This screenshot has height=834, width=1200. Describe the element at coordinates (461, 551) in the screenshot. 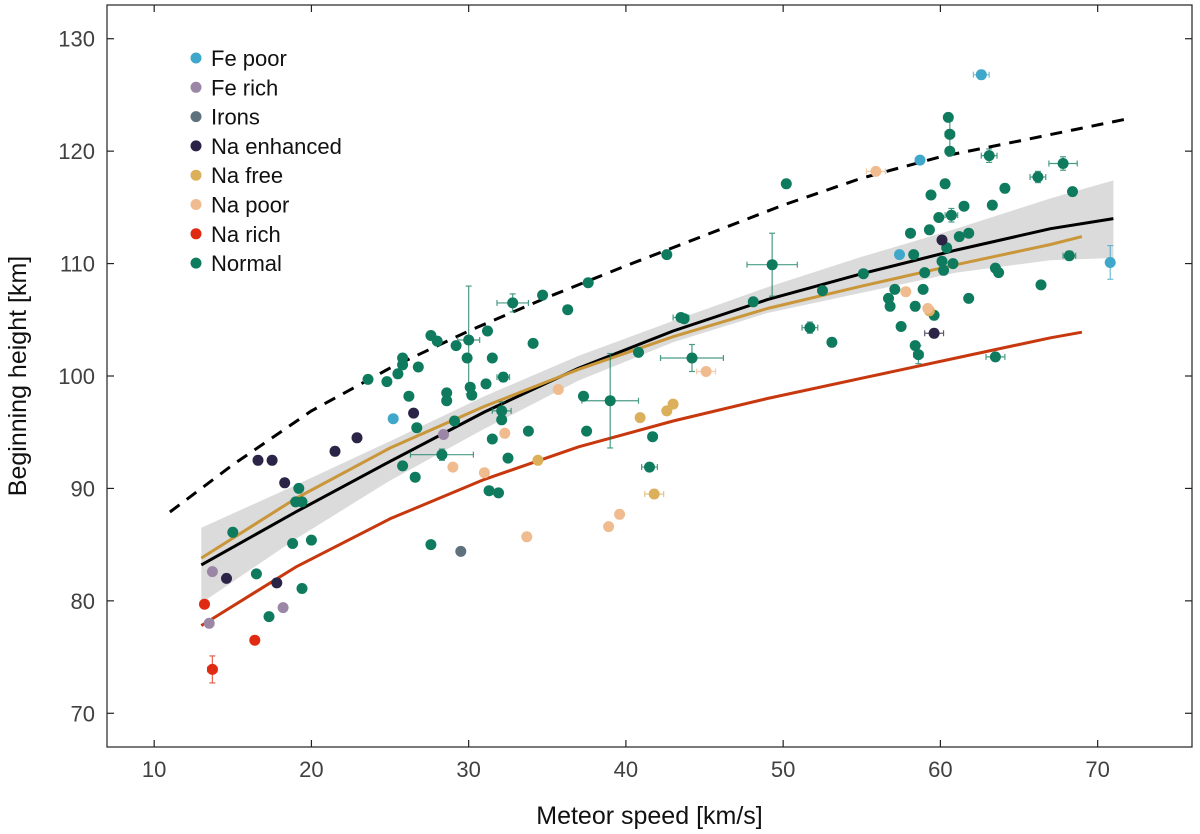

I see `point-irons` at that location.